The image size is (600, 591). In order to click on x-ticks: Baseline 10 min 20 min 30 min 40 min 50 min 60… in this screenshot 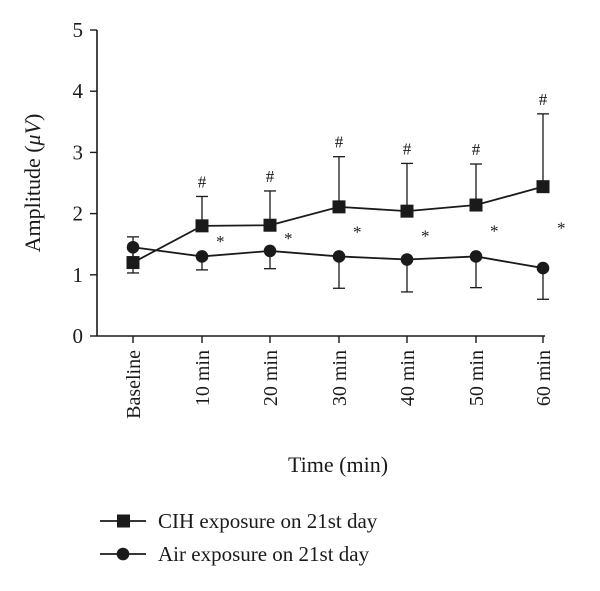, I will do `click(339, 377)`.